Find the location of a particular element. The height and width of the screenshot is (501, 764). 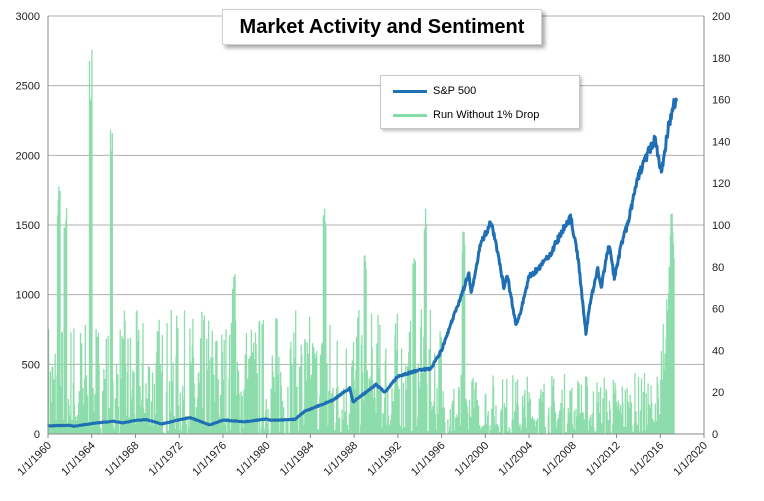

x-tick-label: 1/1/2016 is located at coordinates (647, 459).